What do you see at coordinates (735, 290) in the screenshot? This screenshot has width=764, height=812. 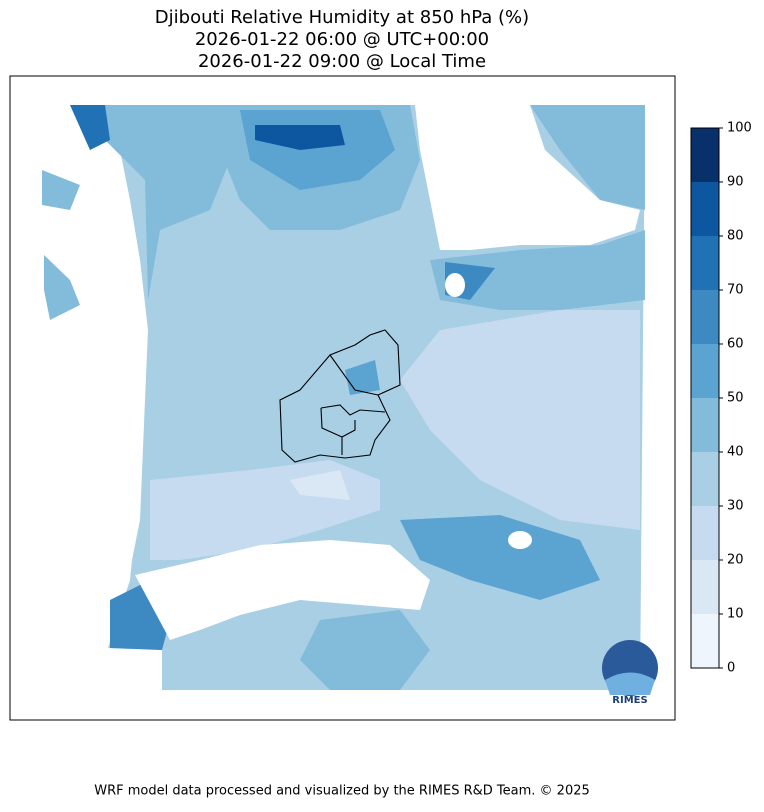 I see `colorbar-tick-label: 70` at bounding box center [735, 290].